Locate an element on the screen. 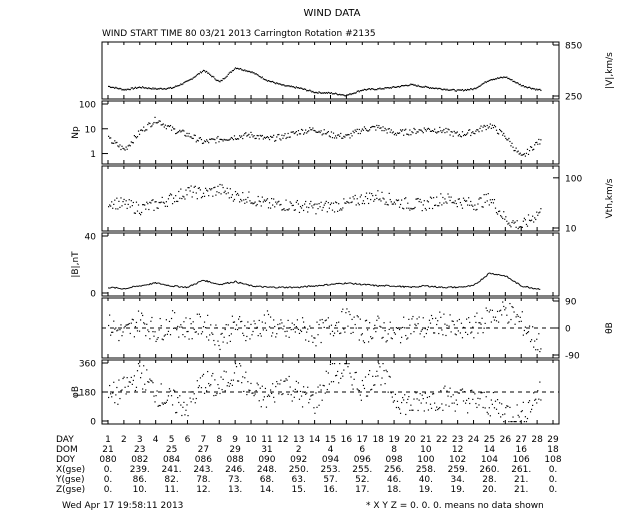 The width and height of the screenshot is (640, 512). table-cell-doy: 090 is located at coordinates (266, 460).